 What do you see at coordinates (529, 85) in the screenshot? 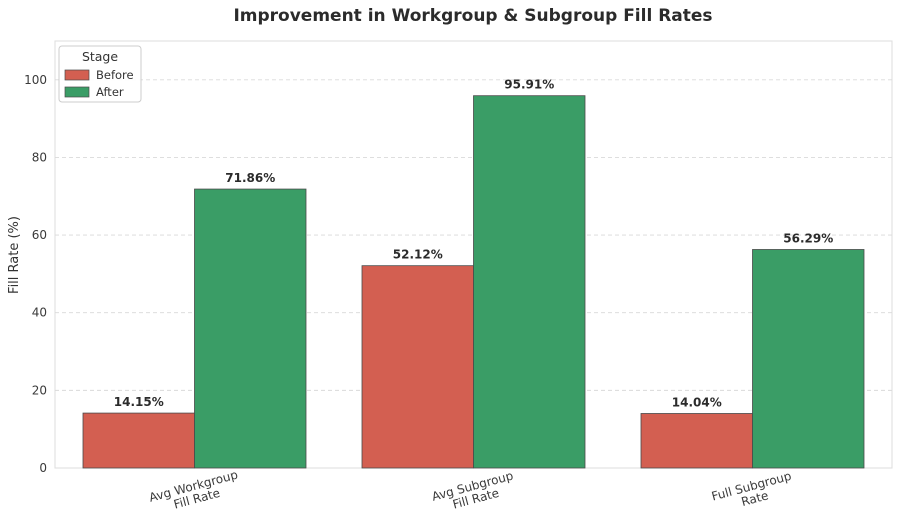
I see `data-label: 95.91%` at bounding box center [529, 85].